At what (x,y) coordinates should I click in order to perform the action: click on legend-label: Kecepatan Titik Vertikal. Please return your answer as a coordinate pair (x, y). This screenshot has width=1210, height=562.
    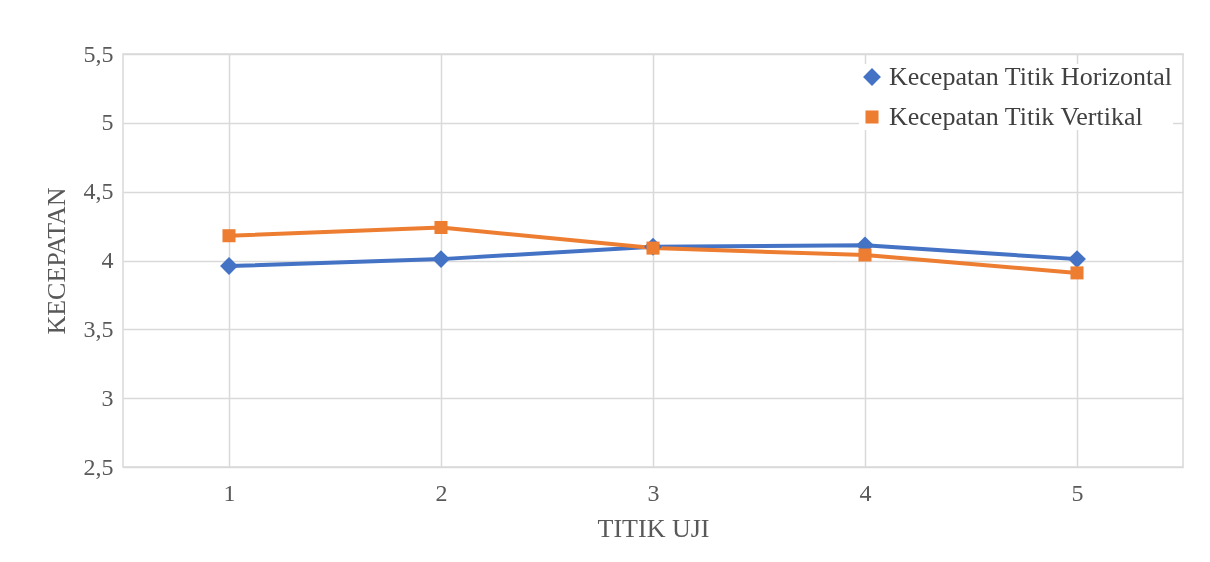
    Looking at the image, I should click on (1016, 116).